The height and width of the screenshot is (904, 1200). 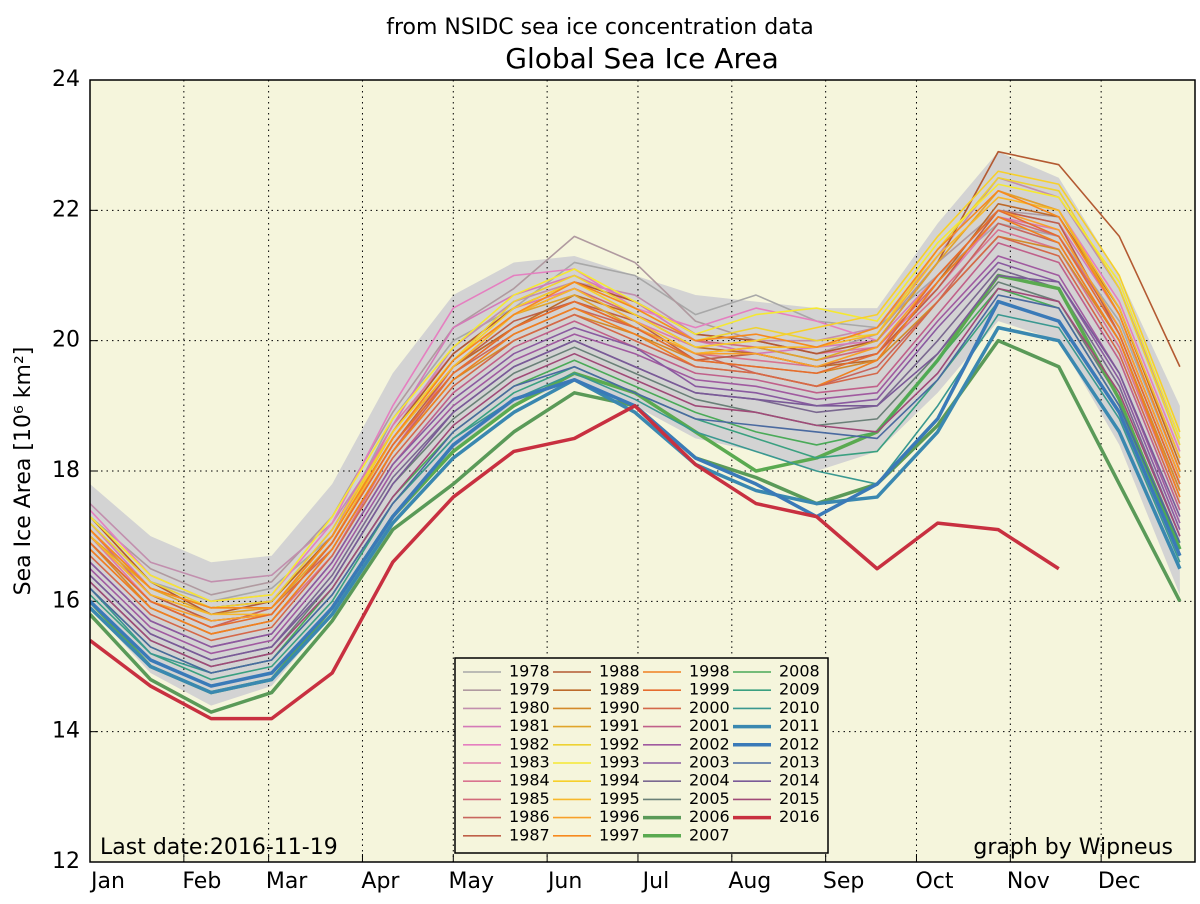 What do you see at coordinates (619, 743) in the screenshot?
I see `legend-label: 1992` at bounding box center [619, 743].